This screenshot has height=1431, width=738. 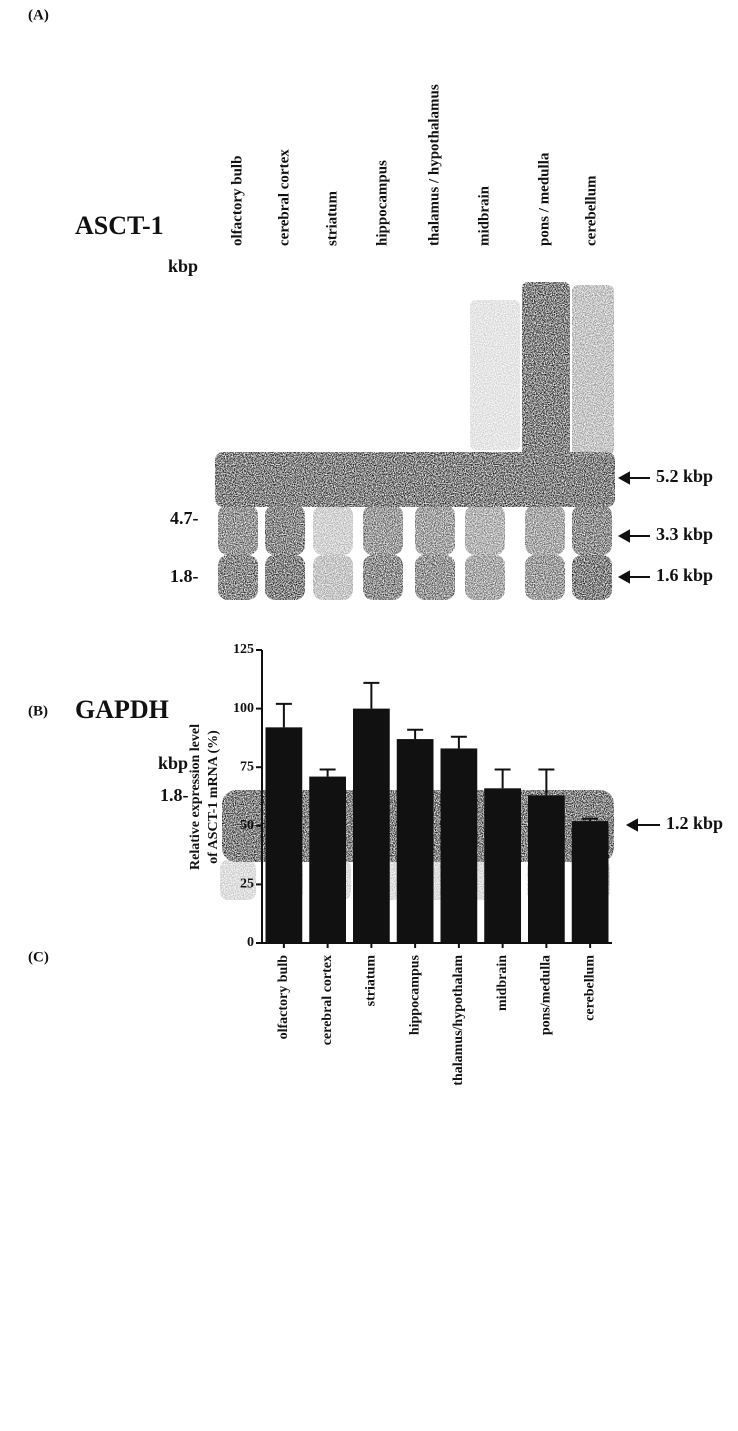 I want to click on lane-label: thalamus / hypothalamus, so click(x=434, y=165).